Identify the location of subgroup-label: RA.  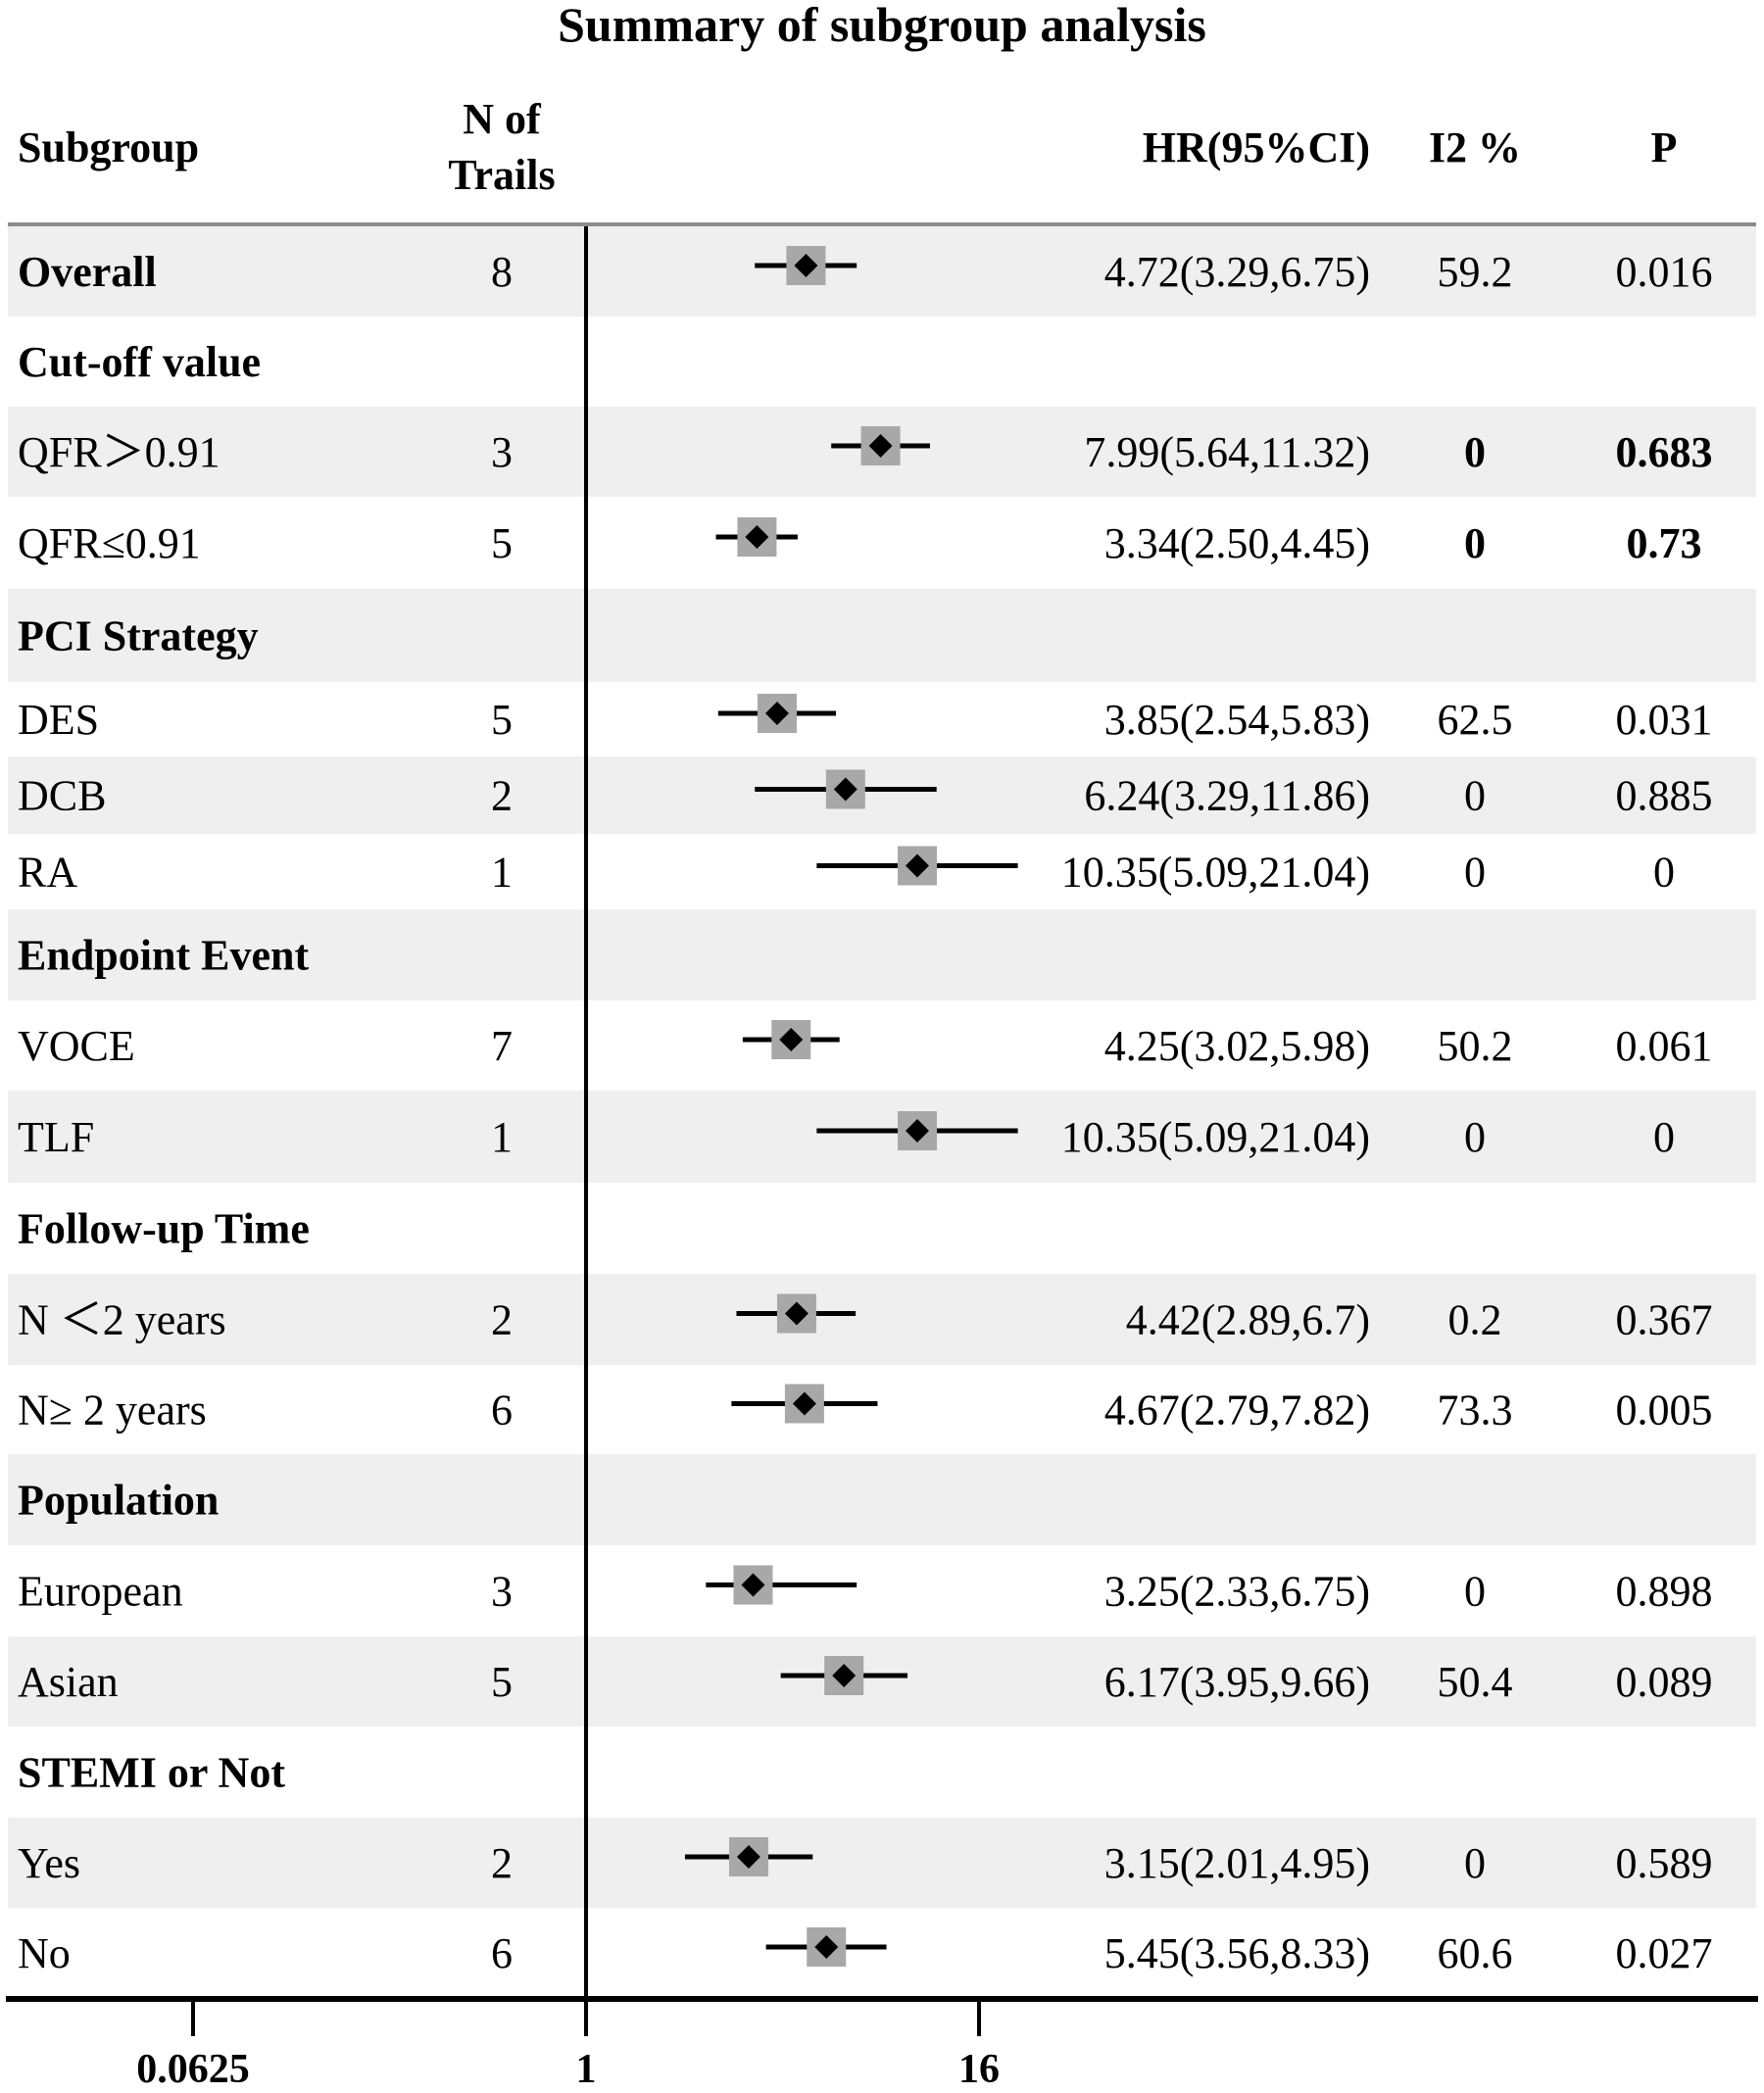
(47, 873).